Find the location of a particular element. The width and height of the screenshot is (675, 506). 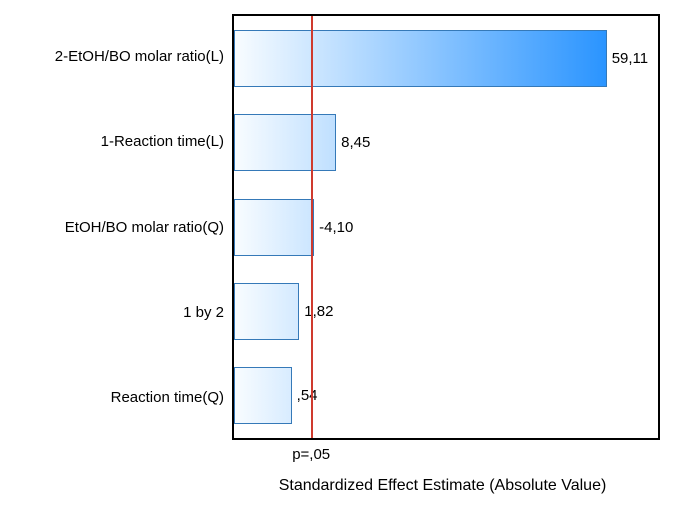

bar-value-label: 1,82 is located at coordinates (319, 311).